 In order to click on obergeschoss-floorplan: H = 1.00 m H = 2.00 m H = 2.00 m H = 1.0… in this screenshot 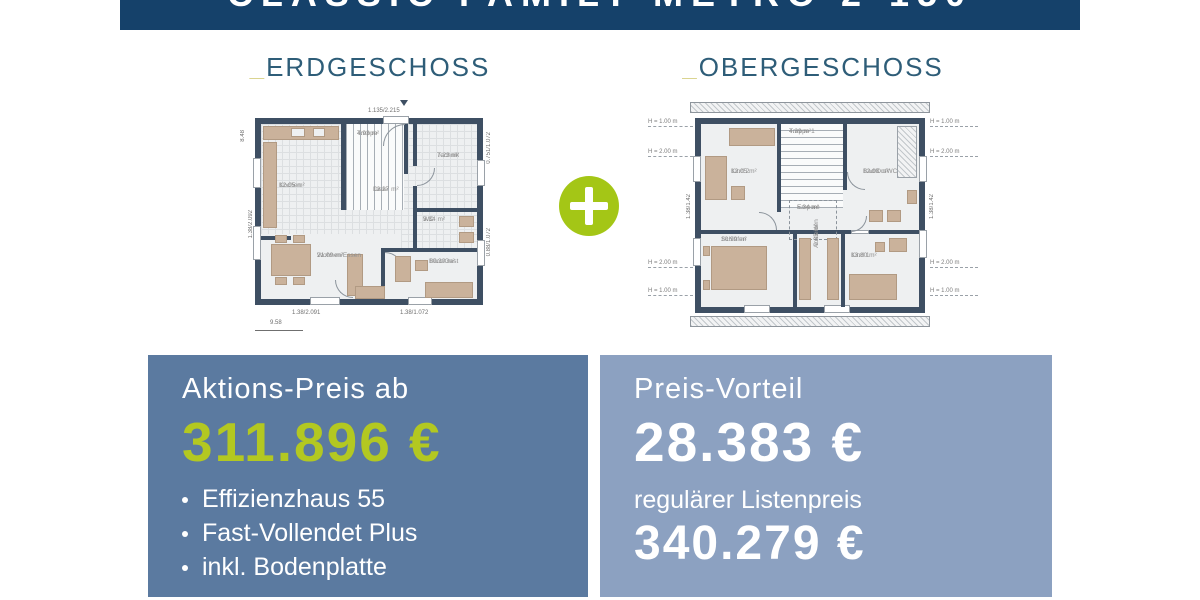, I will do `click(813, 220)`.